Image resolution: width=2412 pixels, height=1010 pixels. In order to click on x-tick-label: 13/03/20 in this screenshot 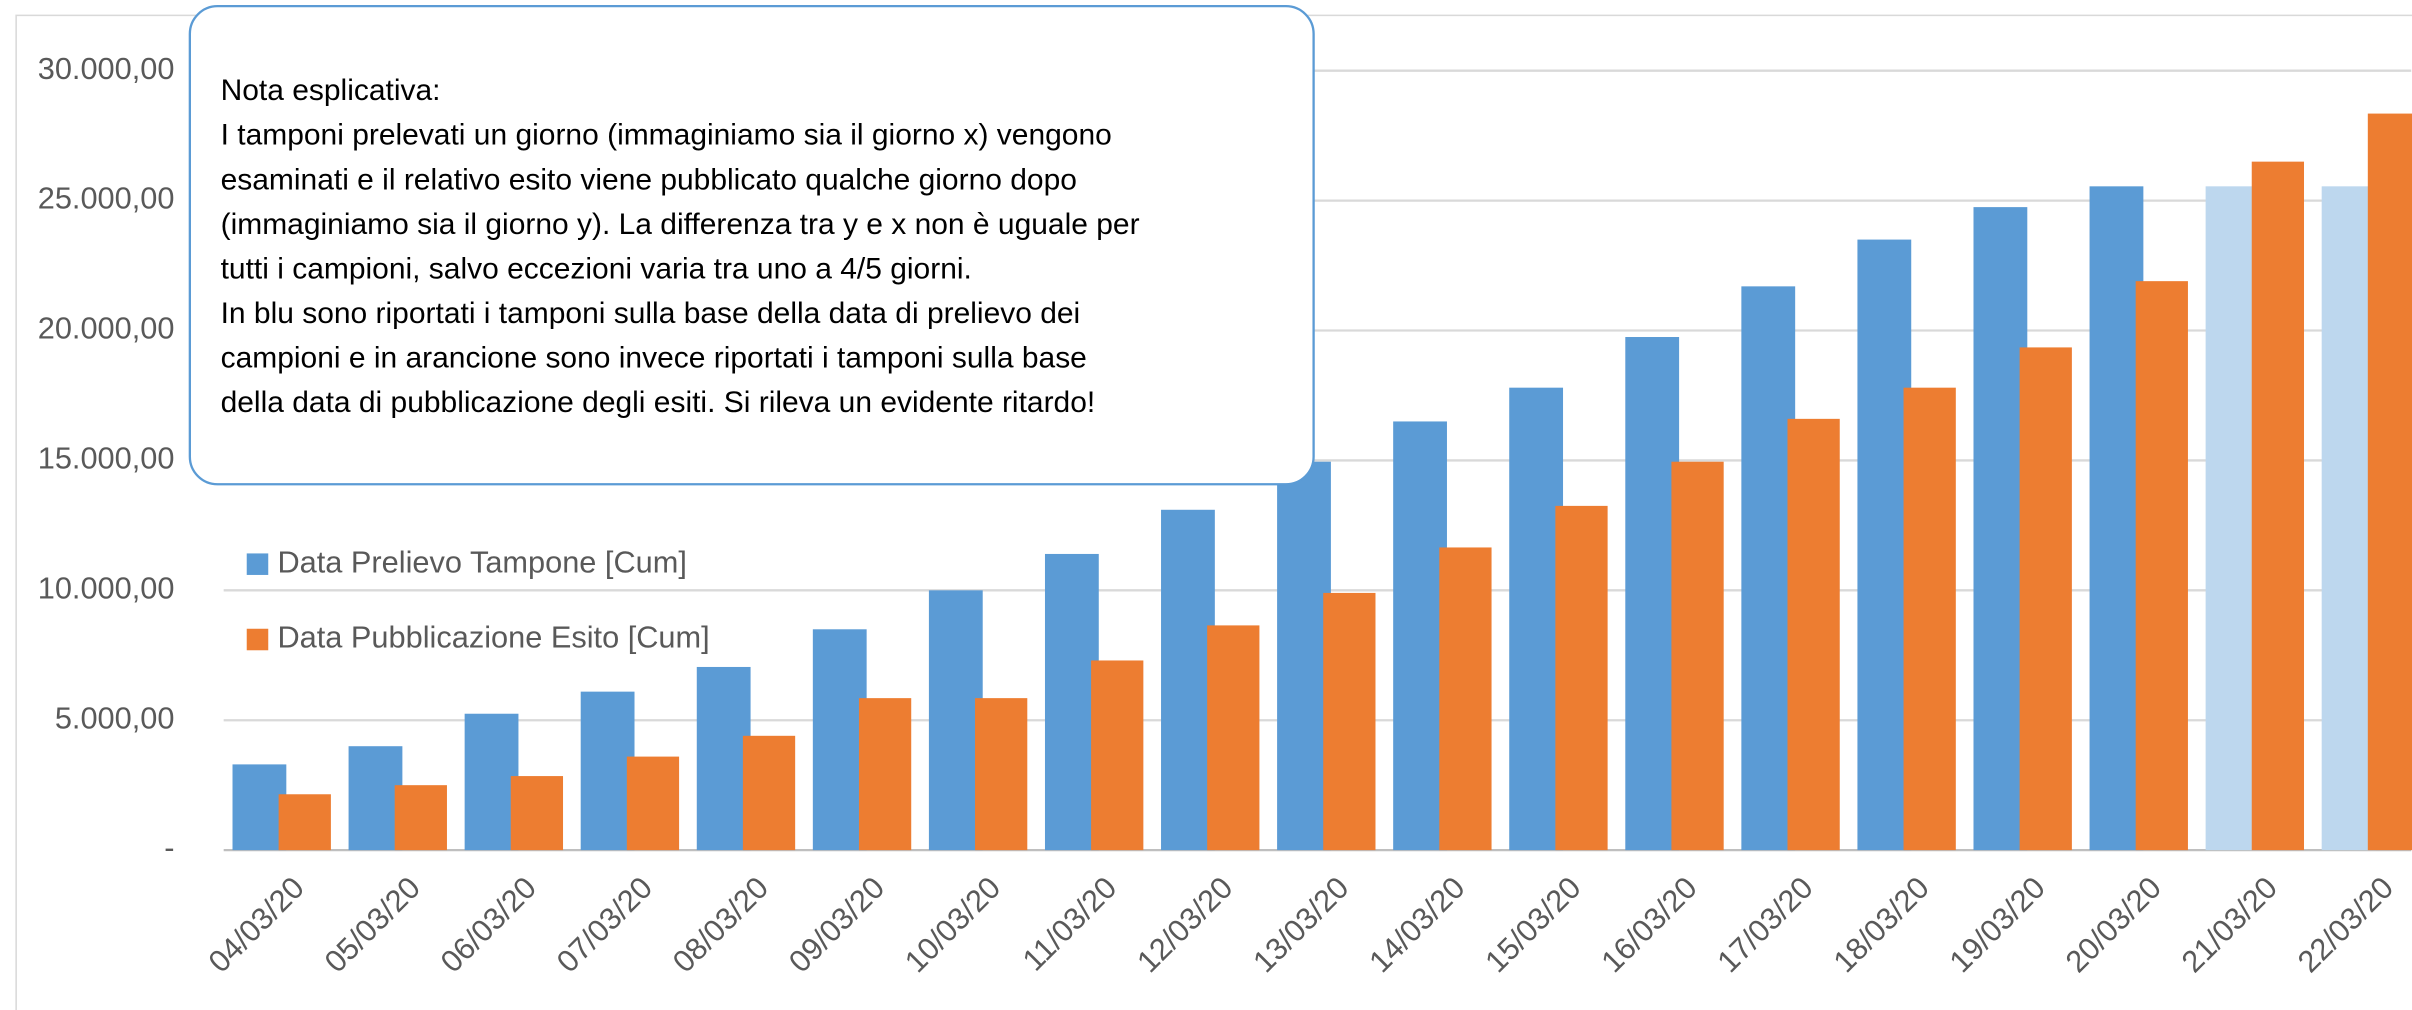, I will do `click(1300, 924)`.